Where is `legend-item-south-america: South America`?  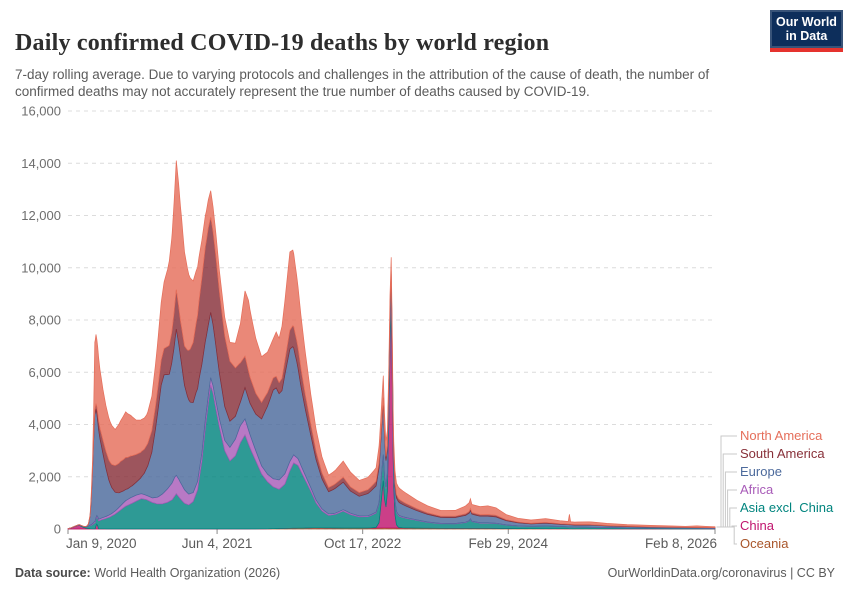 legend-item-south-america: South America is located at coordinates (782, 453).